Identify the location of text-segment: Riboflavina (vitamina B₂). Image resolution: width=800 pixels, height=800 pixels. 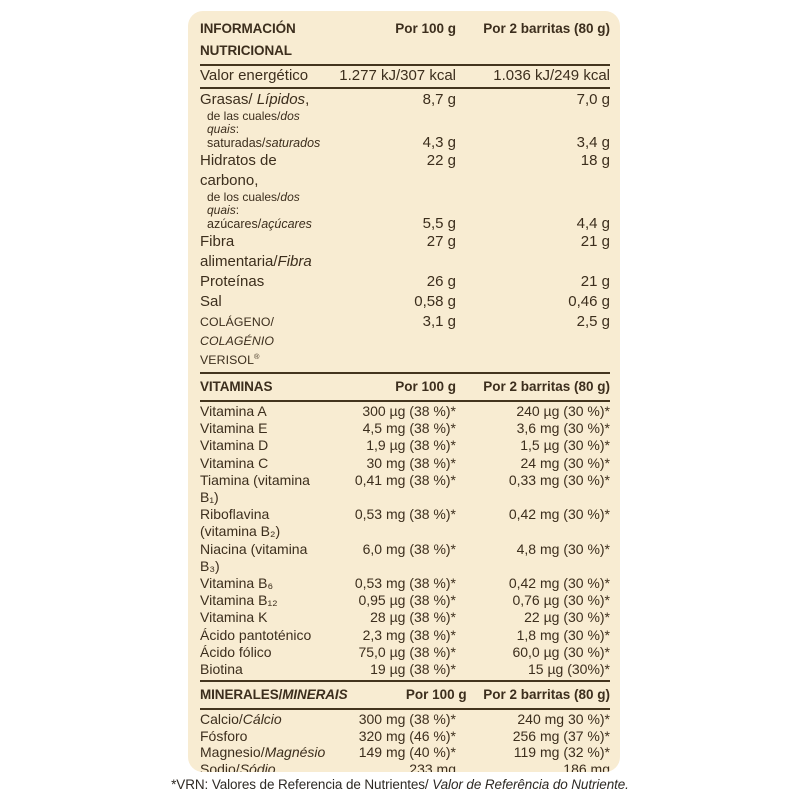
(240, 523).